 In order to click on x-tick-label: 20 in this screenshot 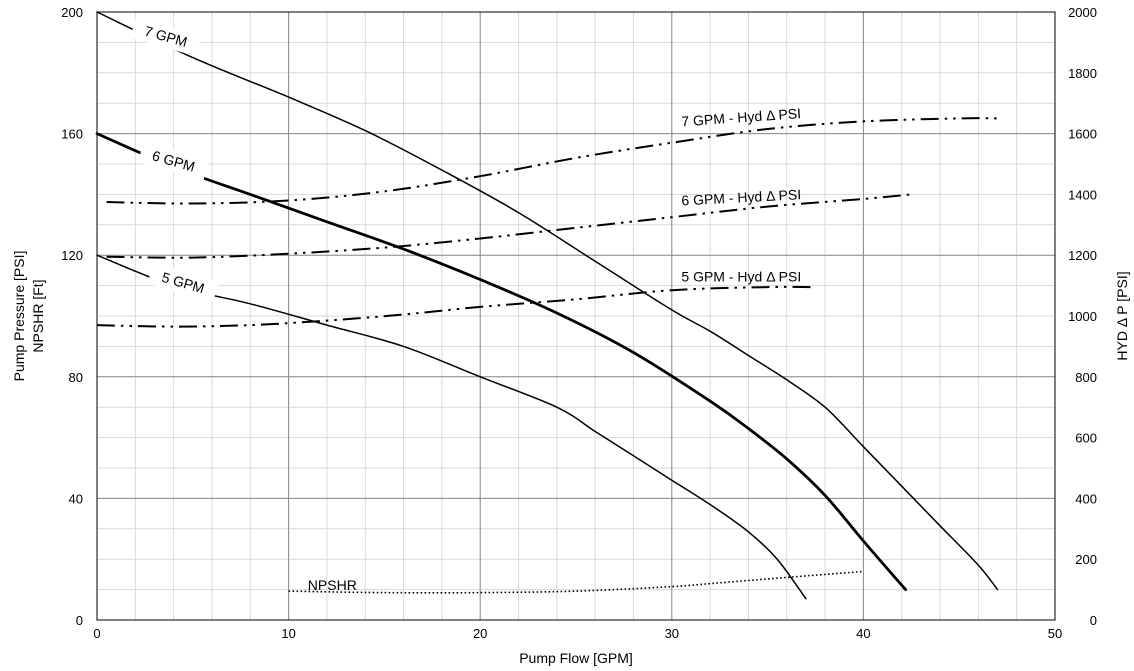, I will do `click(480, 633)`.